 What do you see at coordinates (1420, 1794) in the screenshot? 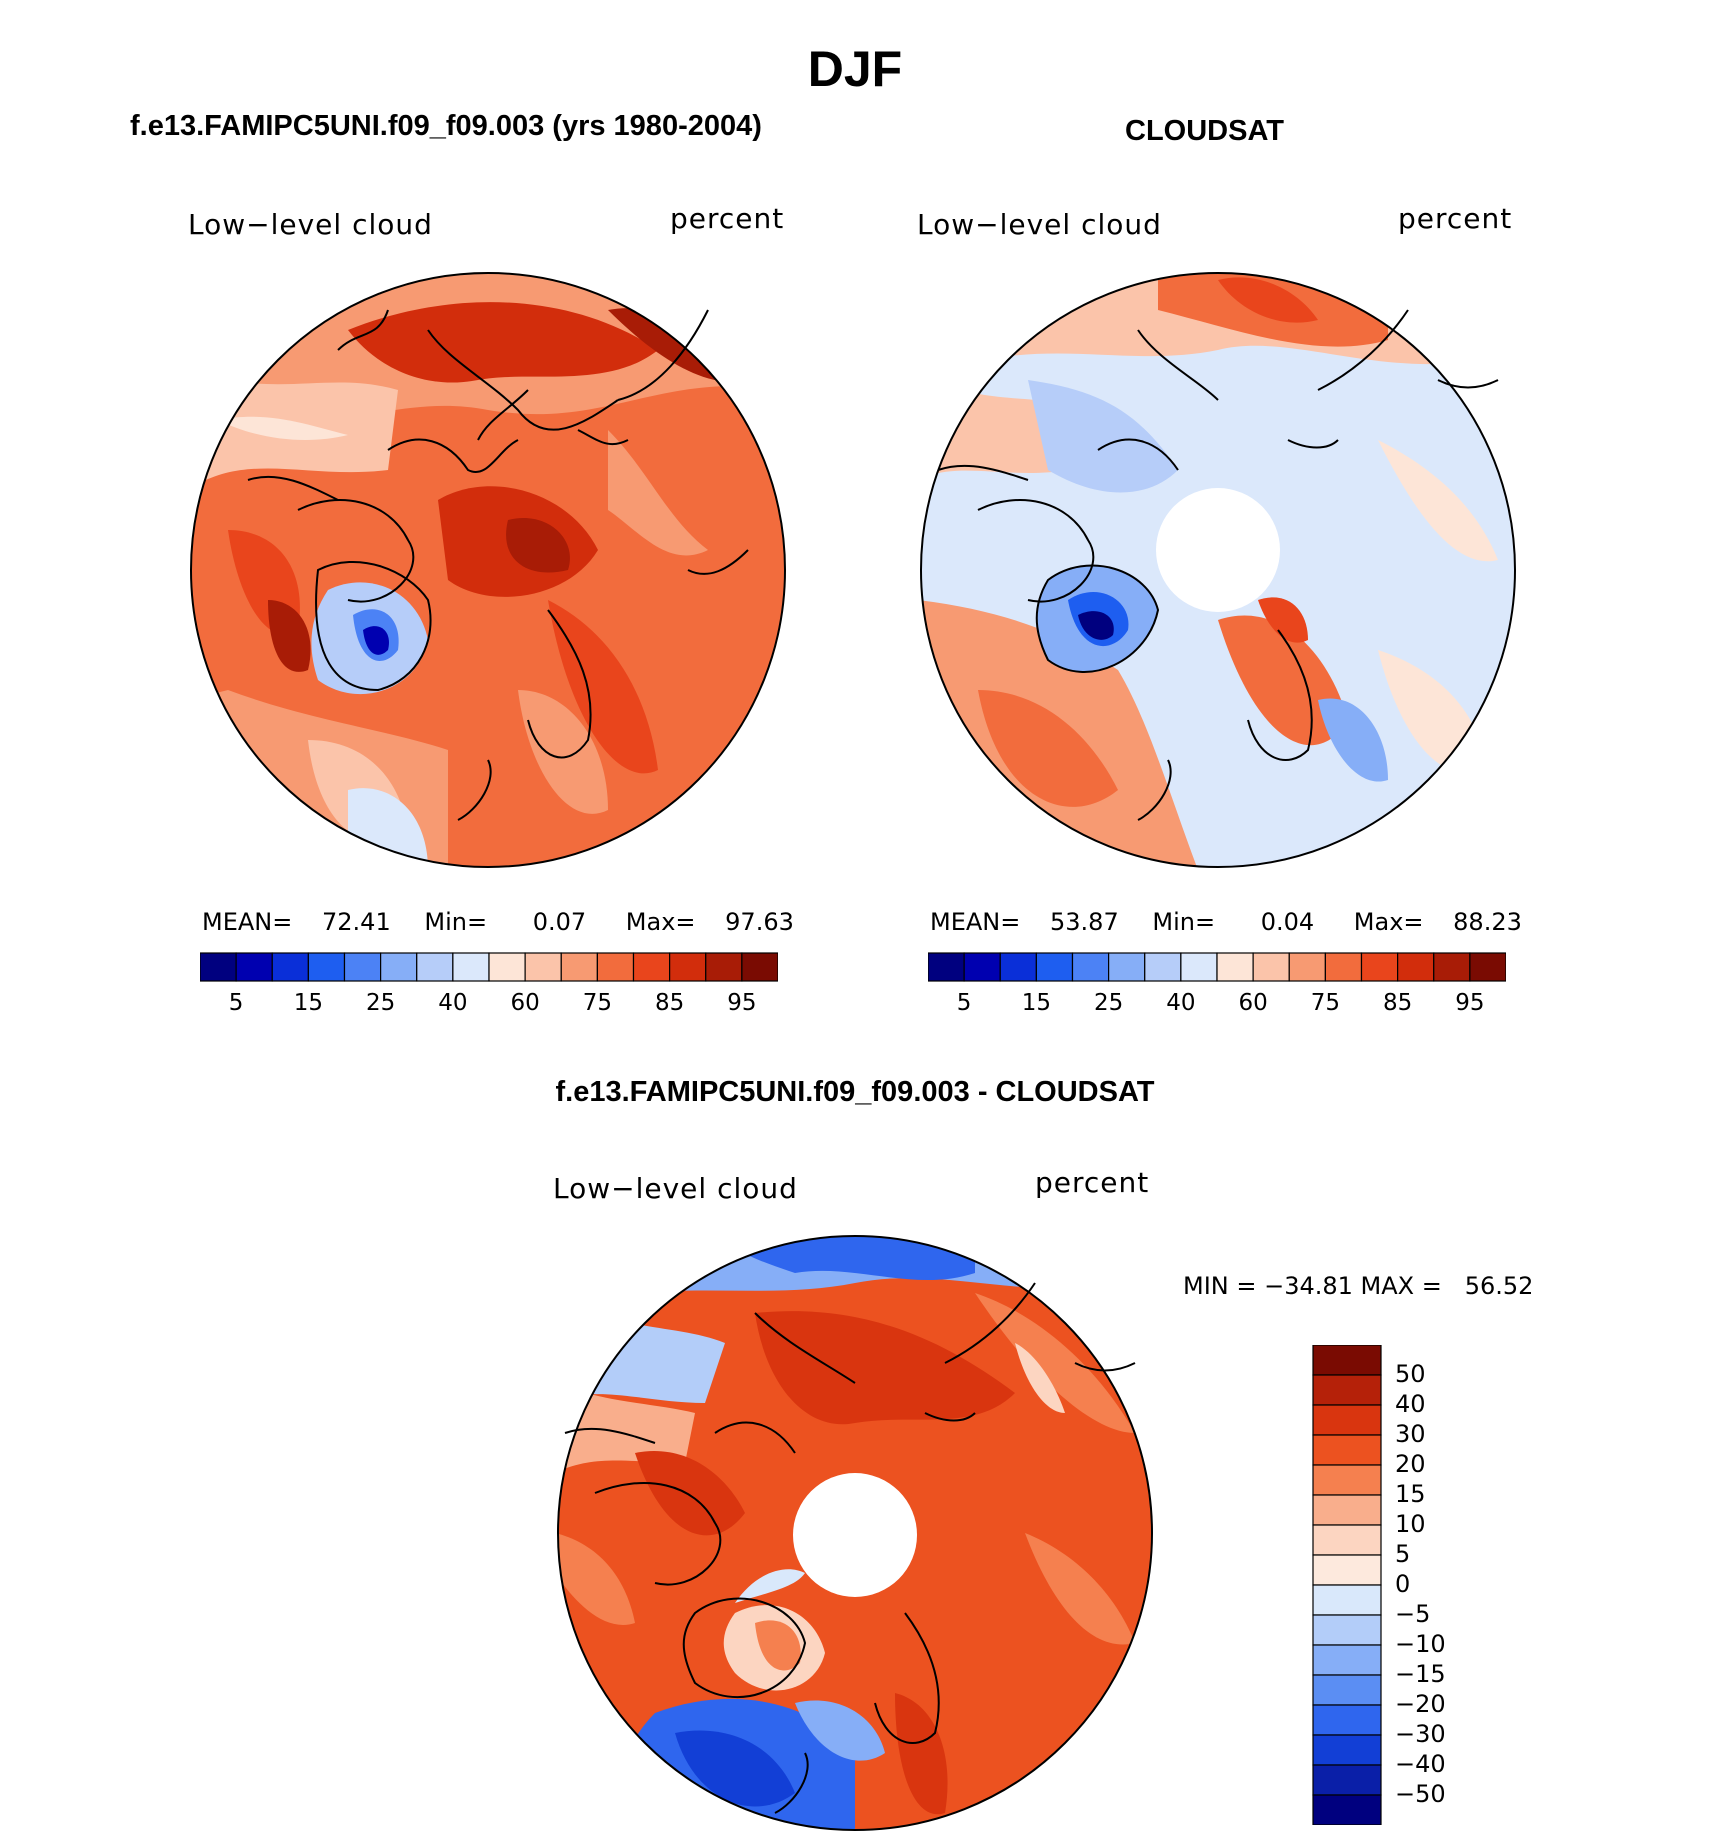
I see `colorbar-tick-label: −50` at bounding box center [1420, 1794].